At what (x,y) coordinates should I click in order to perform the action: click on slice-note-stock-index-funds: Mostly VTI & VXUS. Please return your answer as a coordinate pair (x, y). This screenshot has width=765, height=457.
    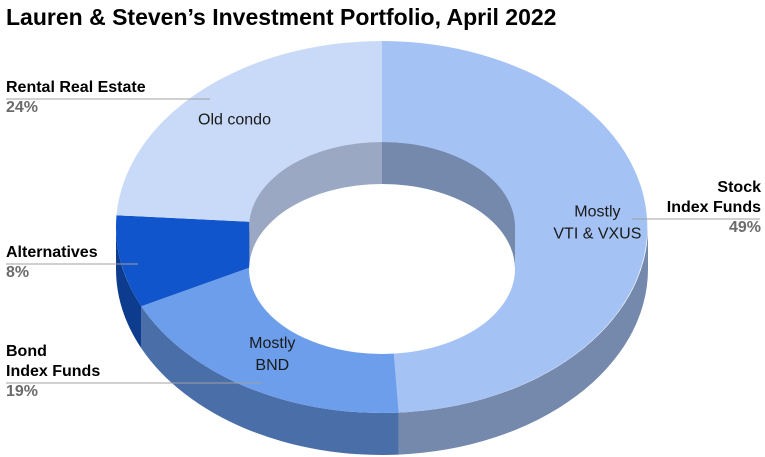
    Looking at the image, I should click on (597, 222).